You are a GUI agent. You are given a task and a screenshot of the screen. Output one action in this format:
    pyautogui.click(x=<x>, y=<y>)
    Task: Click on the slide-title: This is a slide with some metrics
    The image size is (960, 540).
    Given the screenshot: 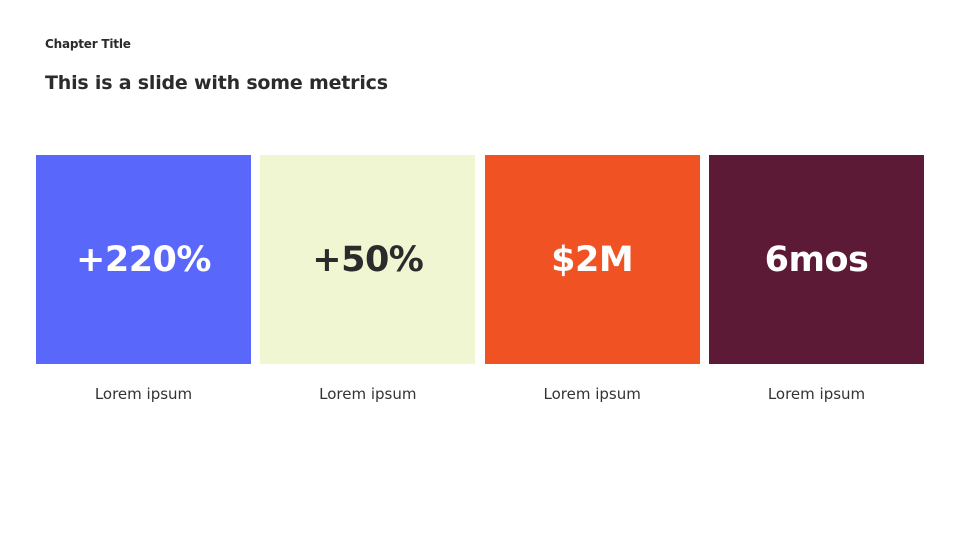 What is the action you would take?
    pyautogui.click(x=216, y=83)
    